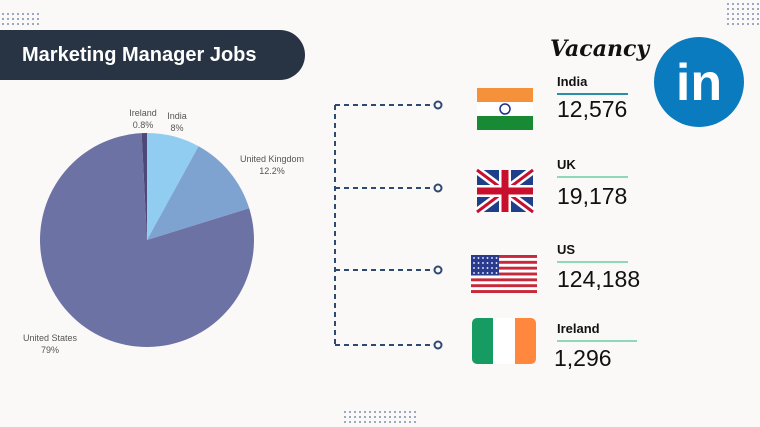 This screenshot has width=760, height=427. What do you see at coordinates (505, 109) in the screenshot?
I see `flag-india` at bounding box center [505, 109].